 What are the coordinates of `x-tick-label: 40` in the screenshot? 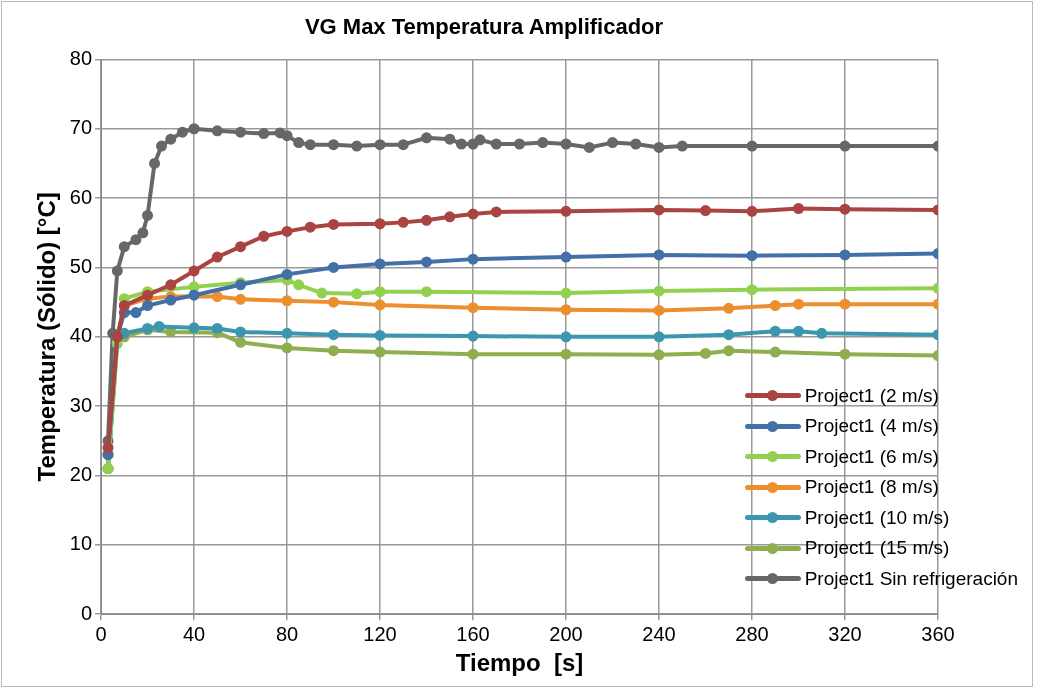 It's located at (194, 633).